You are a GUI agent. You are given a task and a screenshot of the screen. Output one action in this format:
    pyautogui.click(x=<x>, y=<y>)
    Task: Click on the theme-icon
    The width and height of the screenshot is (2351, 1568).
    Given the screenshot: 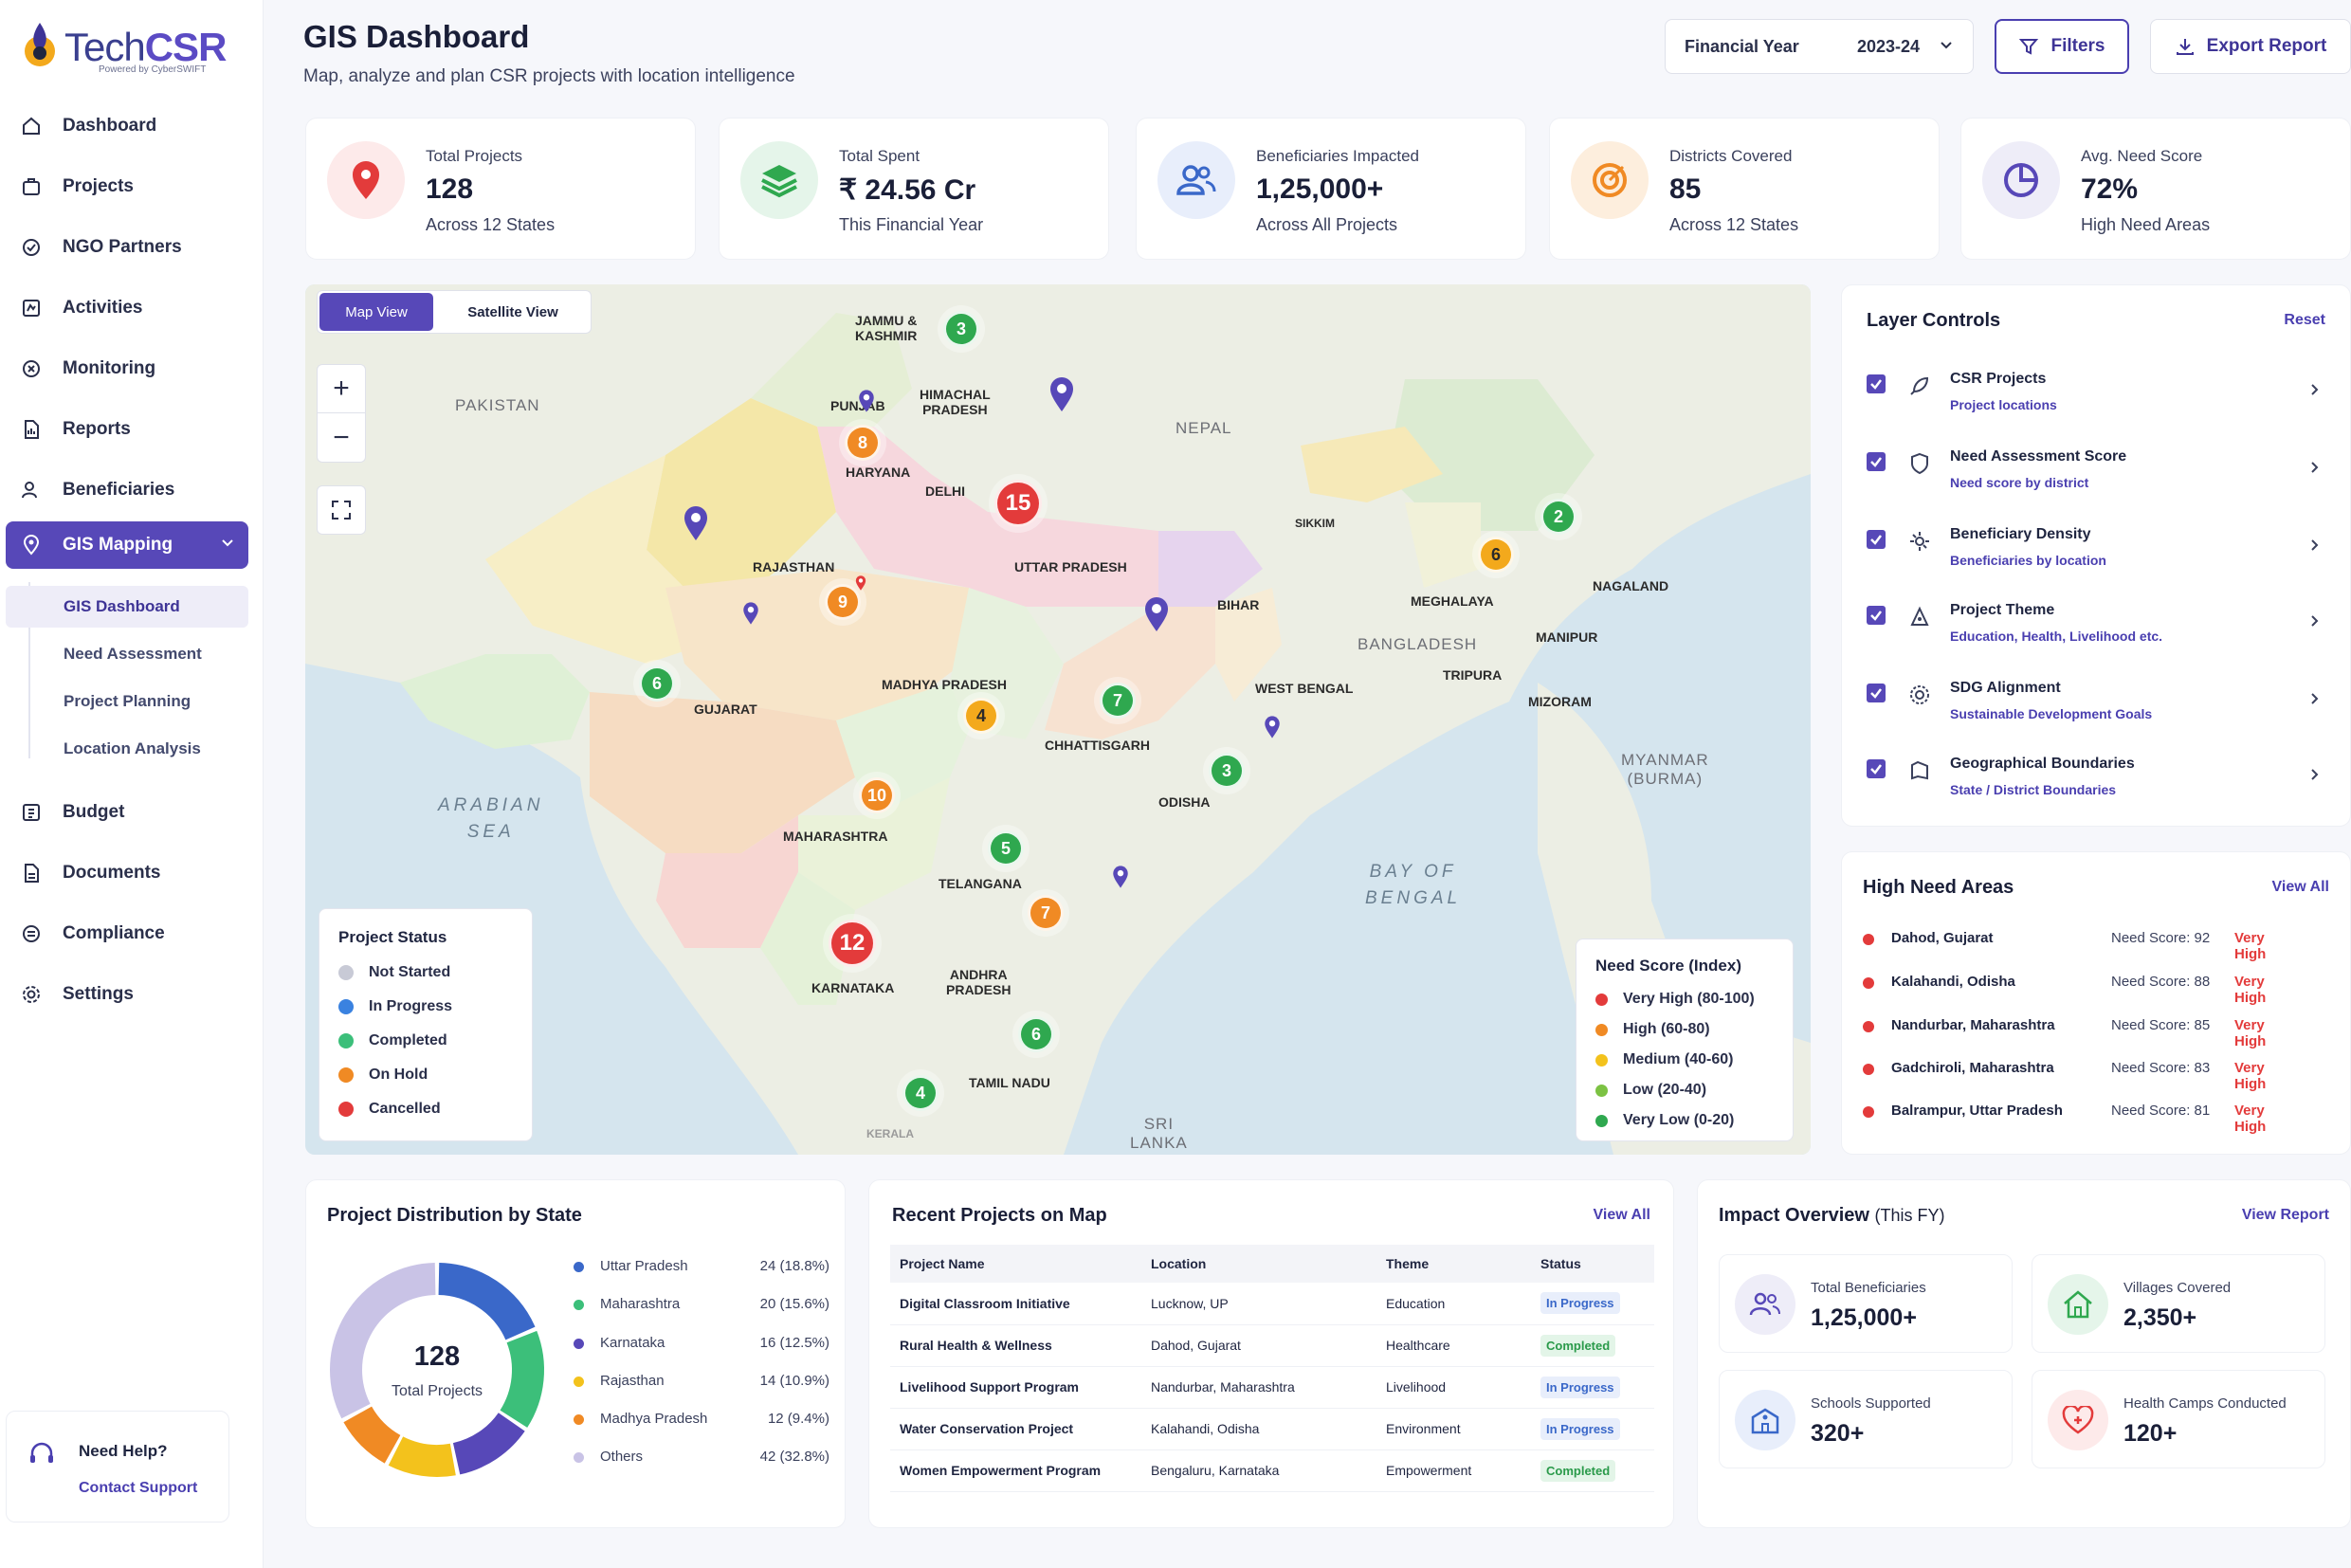 What is the action you would take?
    pyautogui.click(x=1920, y=619)
    